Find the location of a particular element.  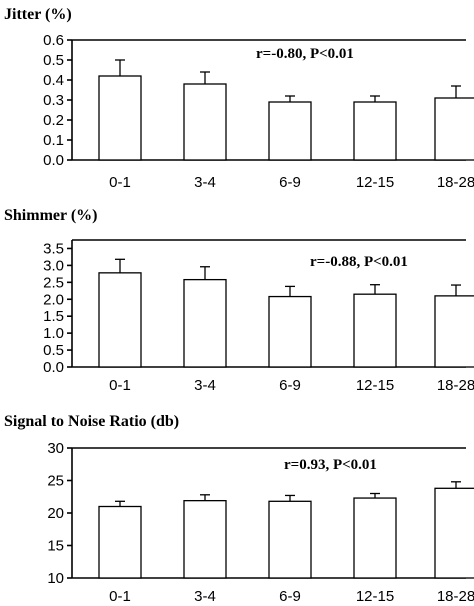

shimmer-correlation-annotation: r=-0.88, P<0.01 is located at coordinates (359, 262).